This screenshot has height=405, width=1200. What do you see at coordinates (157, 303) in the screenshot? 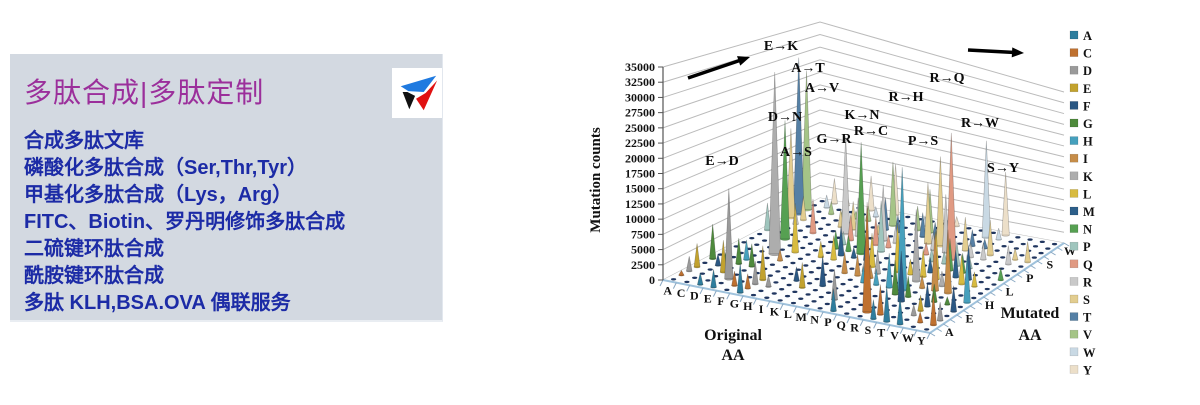
I see `panel-link-6: 多肽 KLH,BSA.OVA 偶联服务` at bounding box center [157, 303].